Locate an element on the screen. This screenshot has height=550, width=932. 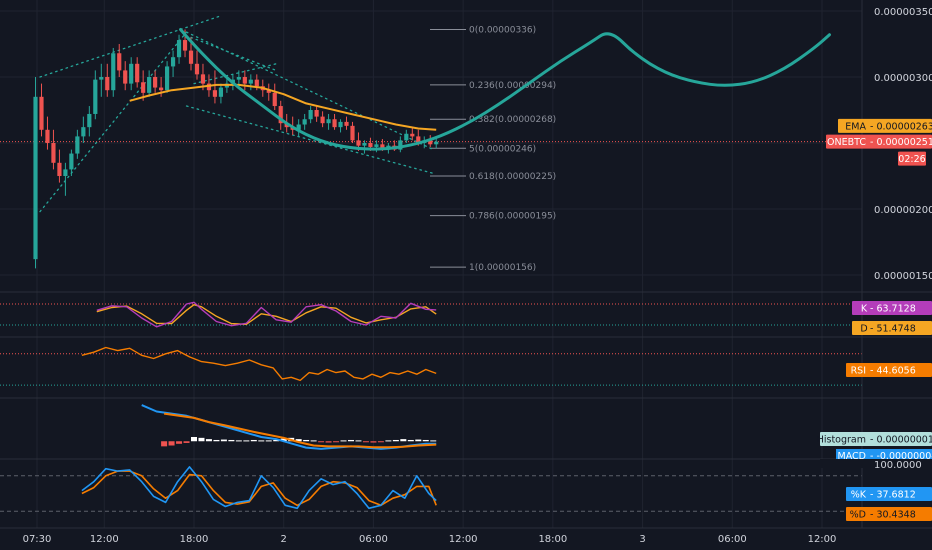
time-tick-8: 06:00 is located at coordinates (732, 539).